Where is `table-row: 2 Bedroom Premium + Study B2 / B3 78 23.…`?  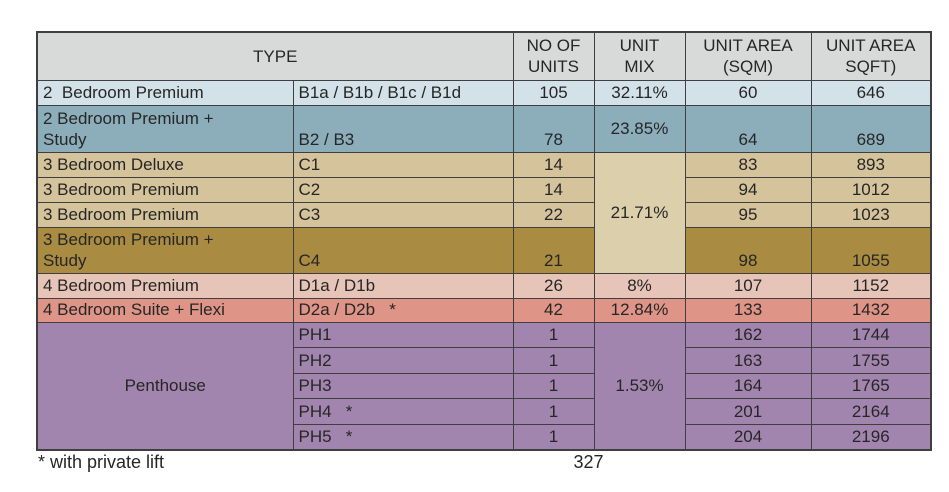 table-row: 2 Bedroom Premium + Study B2 / B3 78 23.… is located at coordinates (484, 128).